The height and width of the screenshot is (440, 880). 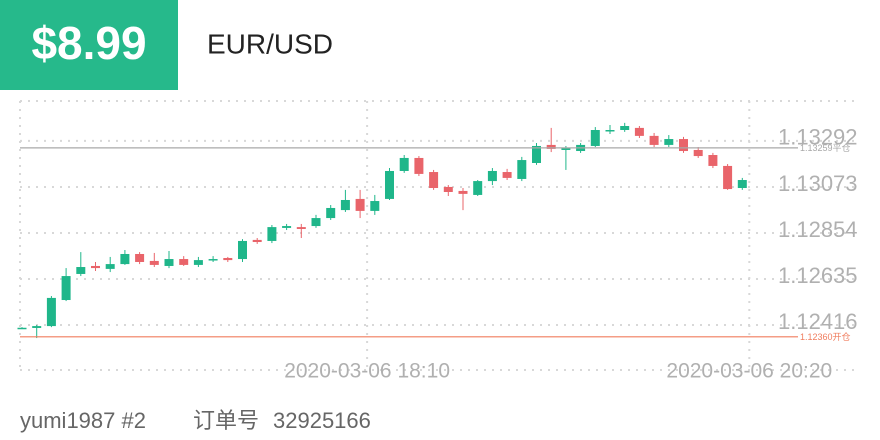 I want to click on x-tick-label: 2020-03-06 18:10, so click(x=367, y=371).